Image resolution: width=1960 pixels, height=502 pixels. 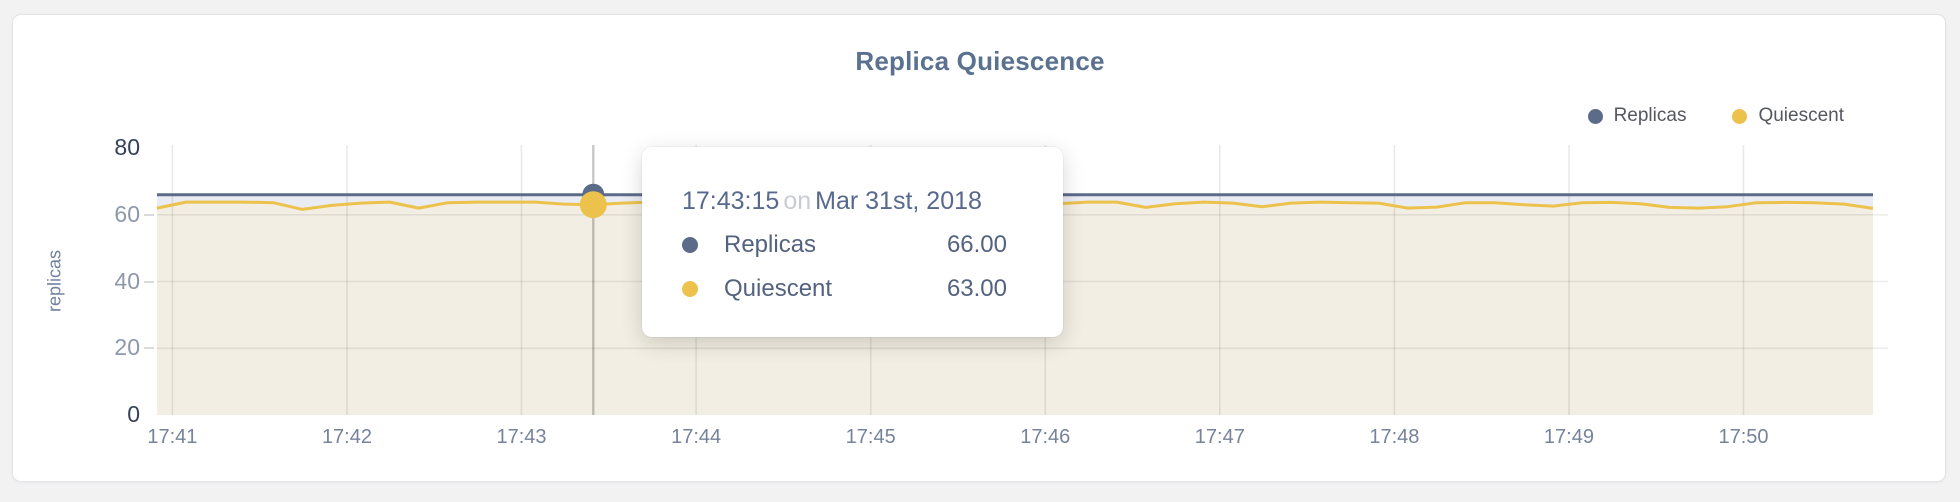 What do you see at coordinates (346, 437) in the screenshot?
I see `x-tick-label: 17:42` at bounding box center [346, 437].